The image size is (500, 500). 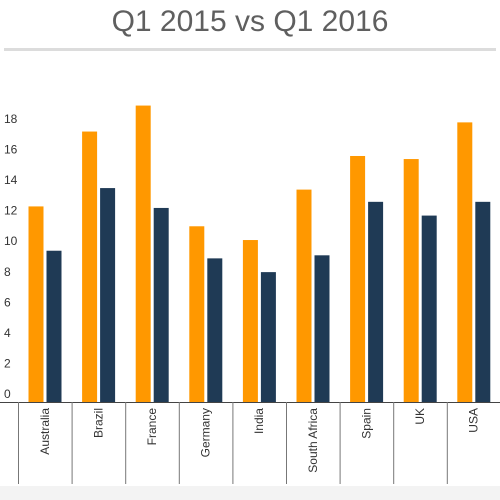 I want to click on x-tick-label: USA, so click(x=474, y=420).